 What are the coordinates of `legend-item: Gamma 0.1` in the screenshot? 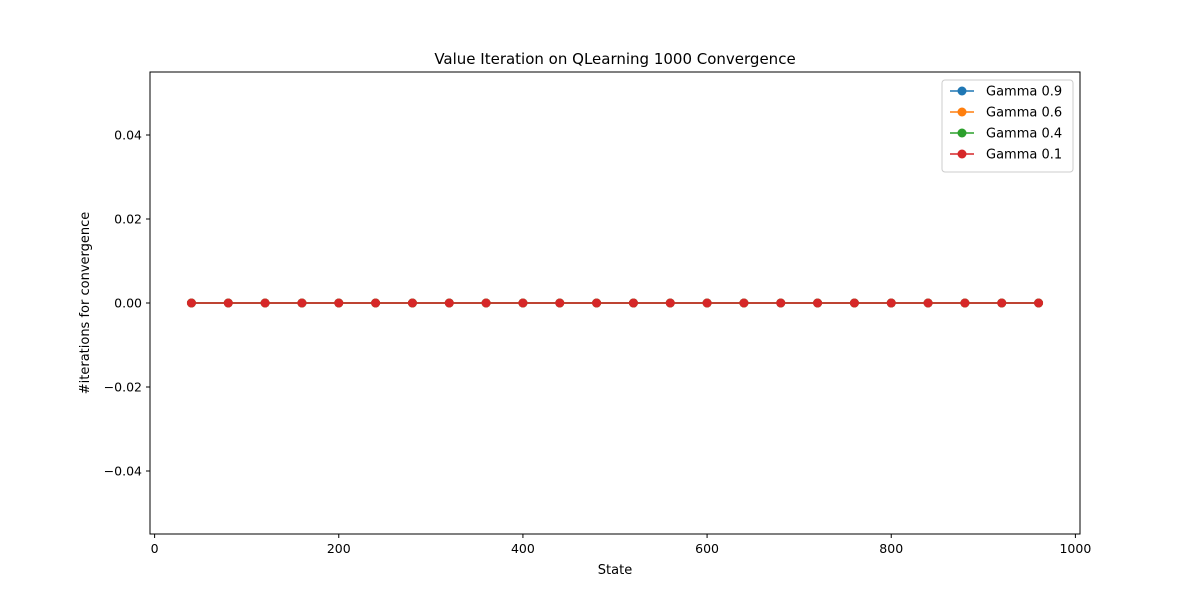 It's located at (1006, 155).